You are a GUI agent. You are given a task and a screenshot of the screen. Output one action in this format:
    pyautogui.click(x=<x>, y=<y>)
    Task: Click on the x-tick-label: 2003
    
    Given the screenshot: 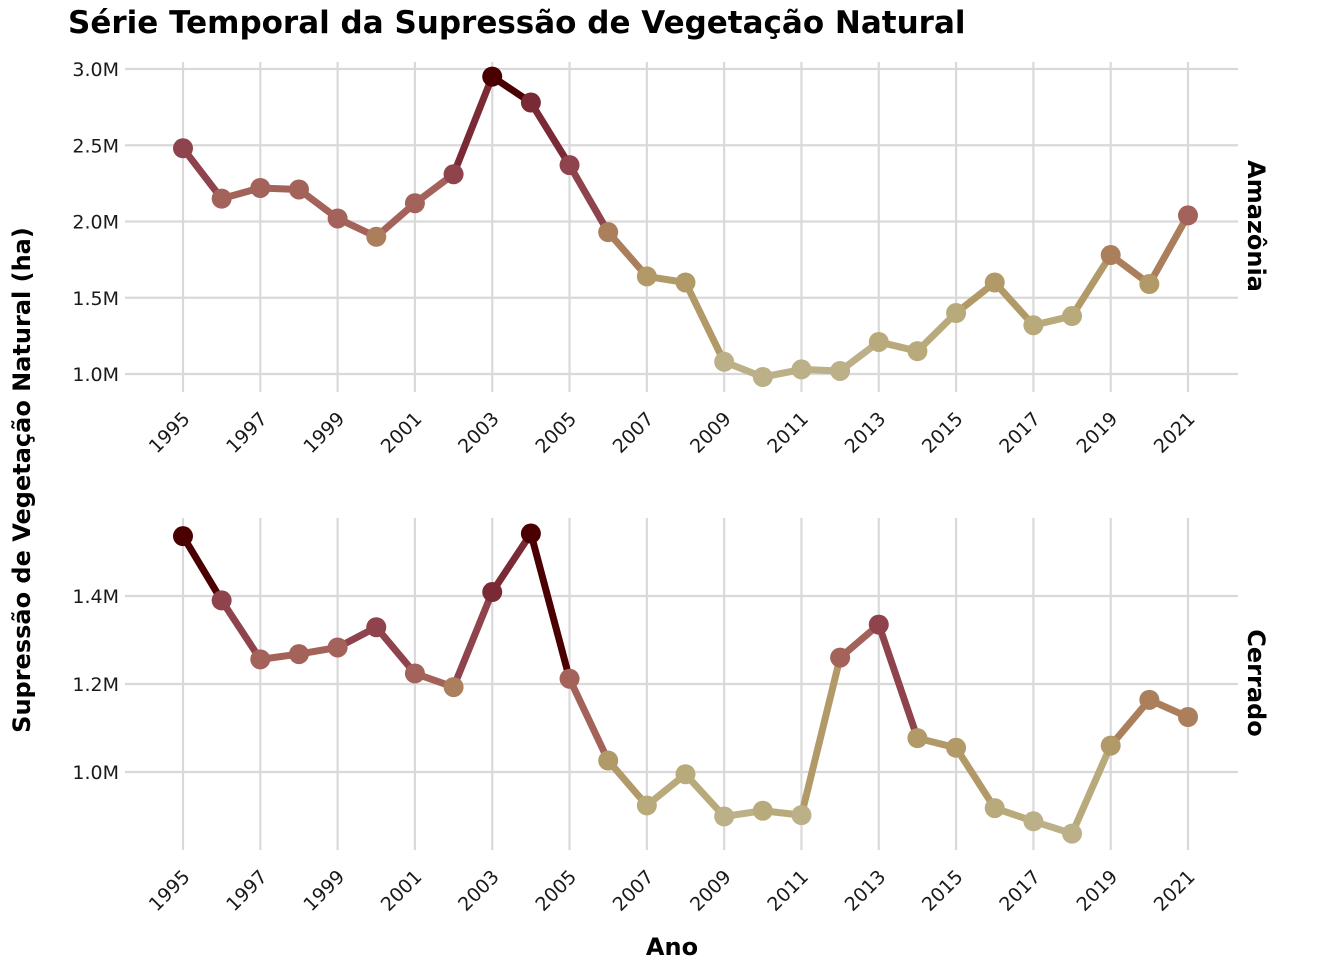 What is the action you would take?
    pyautogui.click(x=479, y=433)
    